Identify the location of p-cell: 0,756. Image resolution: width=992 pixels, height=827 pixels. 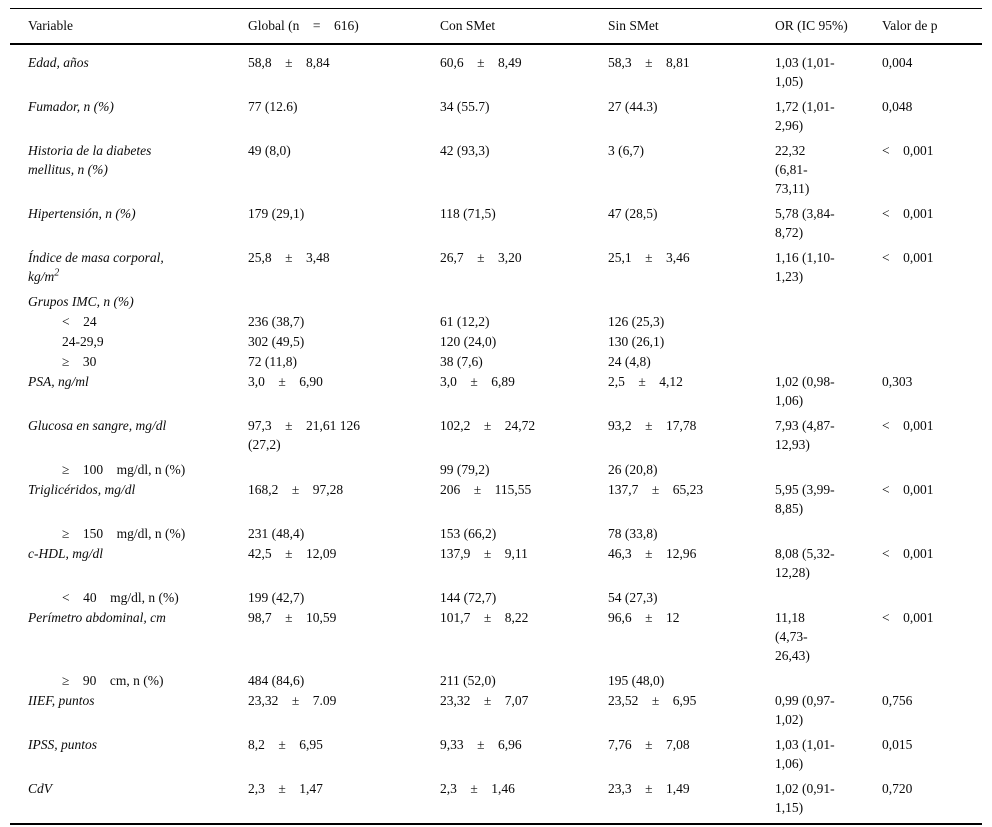
(932, 713).